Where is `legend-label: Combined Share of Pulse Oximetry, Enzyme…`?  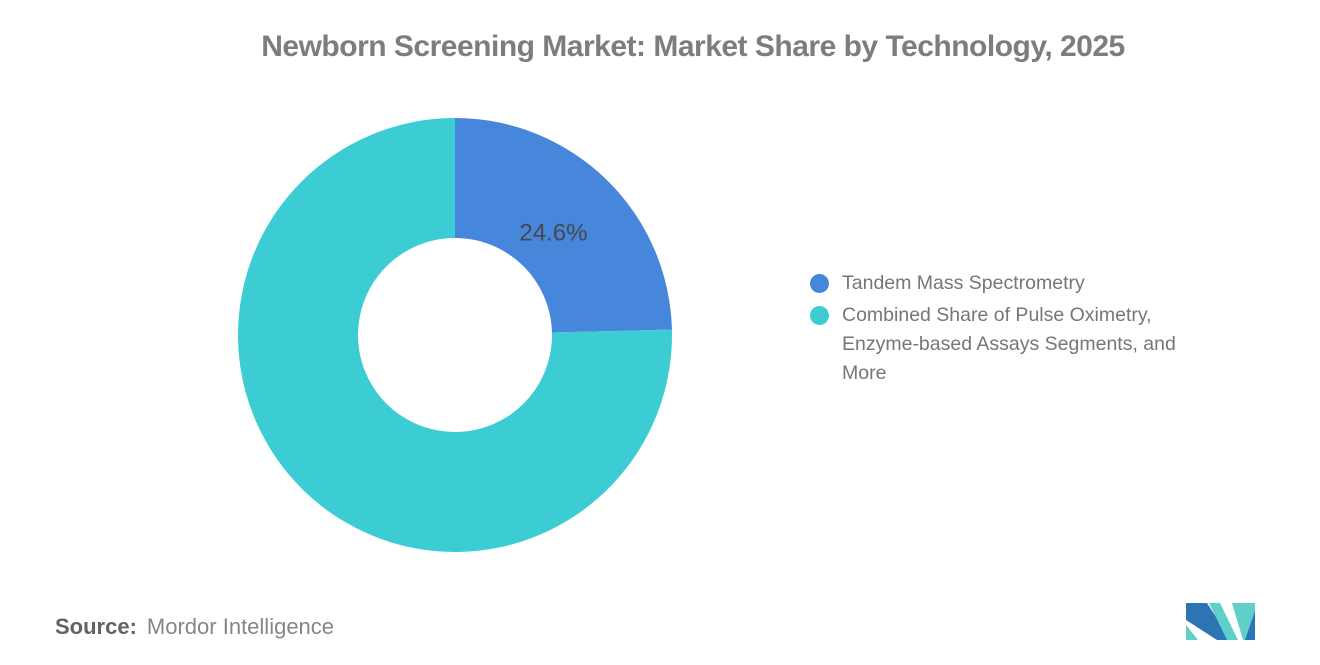 legend-label: Combined Share of Pulse Oximetry, Enzyme… is located at coordinates (1009, 344).